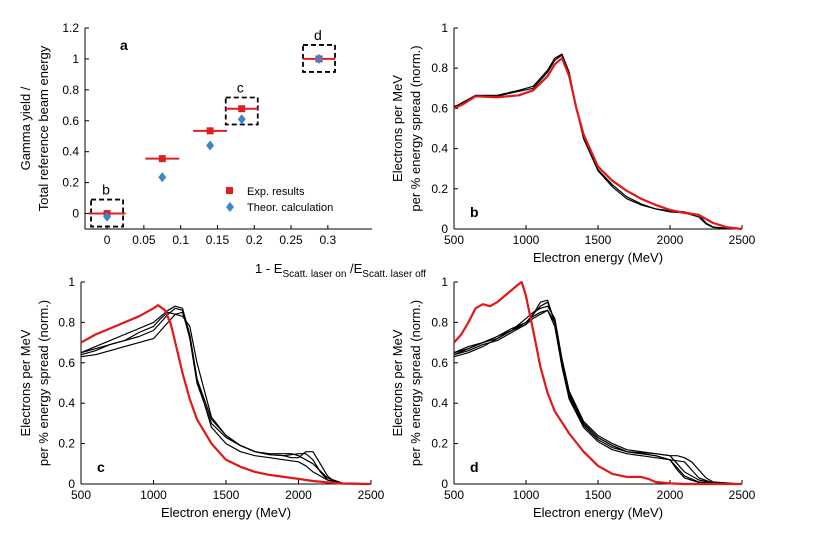  Describe the element at coordinates (230, 207) in the screenshot. I see `legend-theory-marker` at that location.